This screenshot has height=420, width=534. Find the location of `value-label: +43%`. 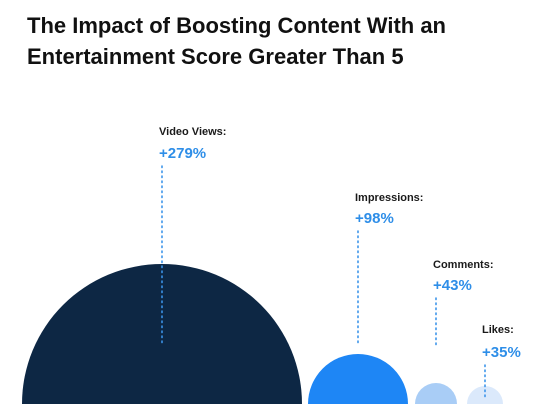

value-label: +43% is located at coordinates (452, 285).